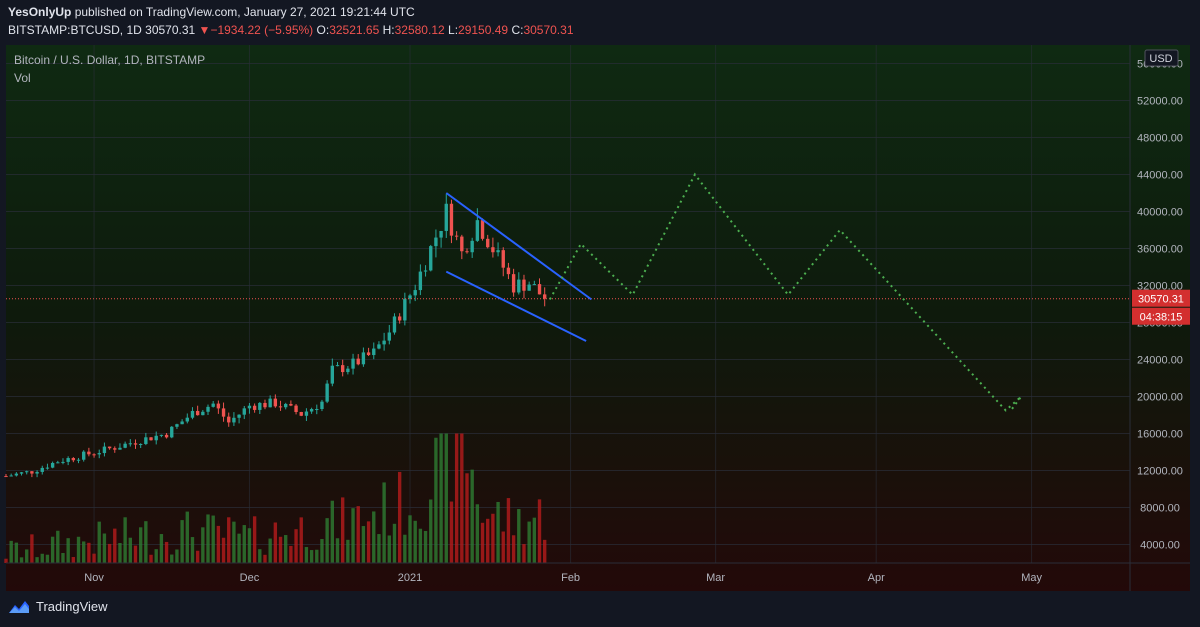  Describe the element at coordinates (94, 578) in the screenshot. I see `time-tick-label: Nov` at that location.